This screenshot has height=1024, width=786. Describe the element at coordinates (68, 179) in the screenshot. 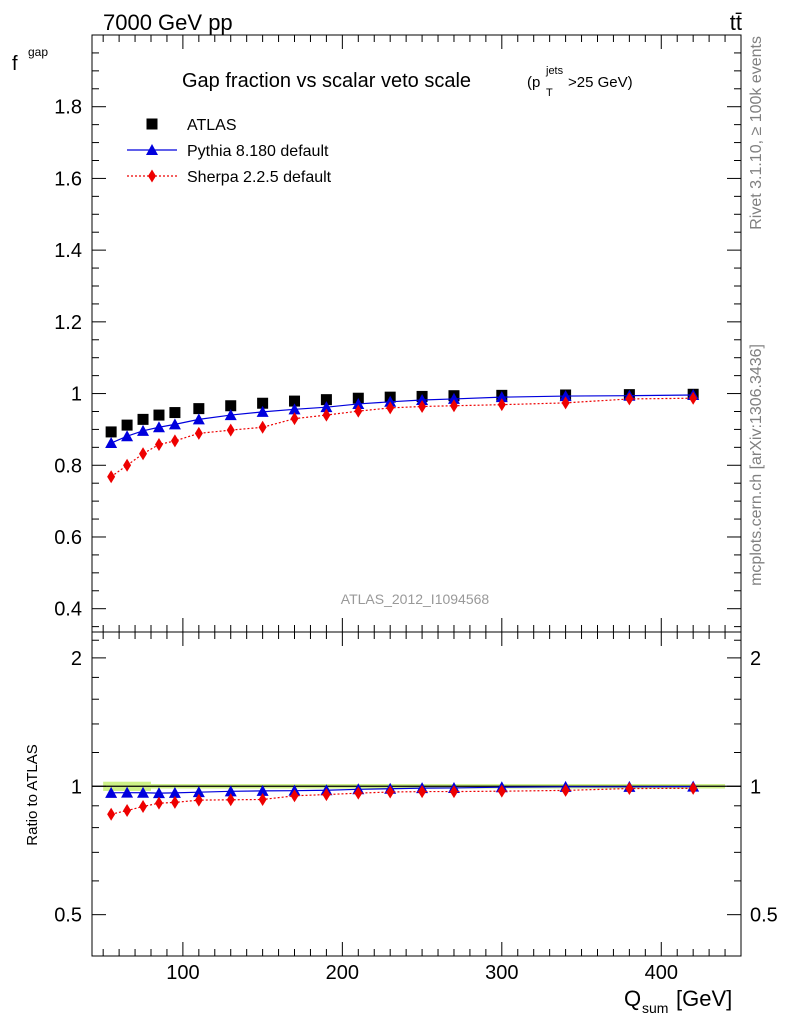

I see `y-tick-label: 1.6` at that location.